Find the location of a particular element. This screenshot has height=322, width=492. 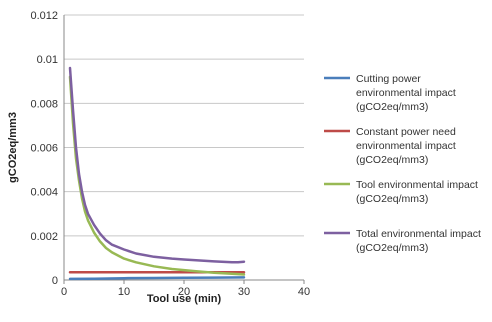

legend-label: Cutting power is located at coordinates (388, 79).